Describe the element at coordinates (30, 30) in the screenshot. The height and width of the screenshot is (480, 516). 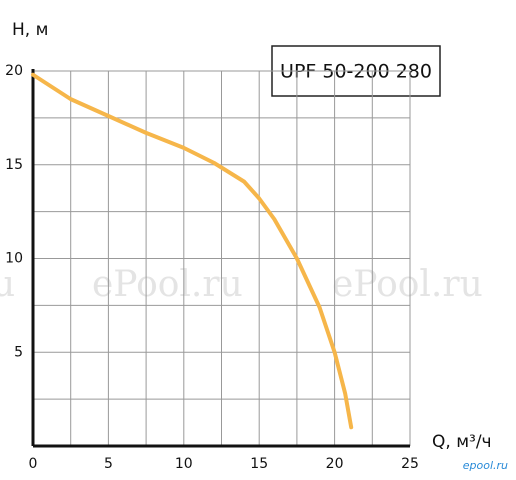
I see `y-axis-label: H, м` at that location.